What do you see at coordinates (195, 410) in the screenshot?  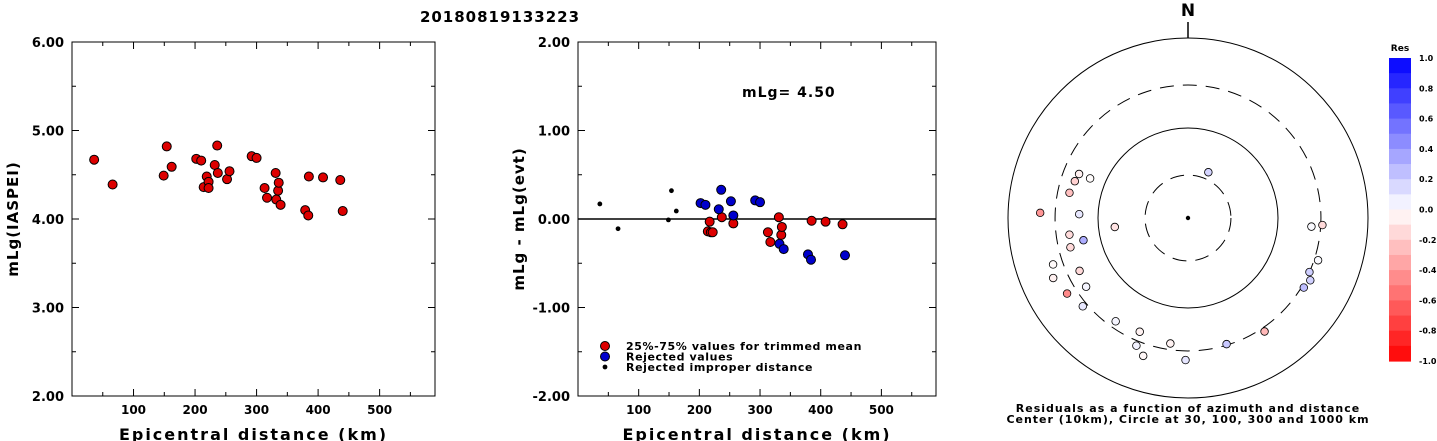 I see `x-tick-label: 200` at bounding box center [195, 410].